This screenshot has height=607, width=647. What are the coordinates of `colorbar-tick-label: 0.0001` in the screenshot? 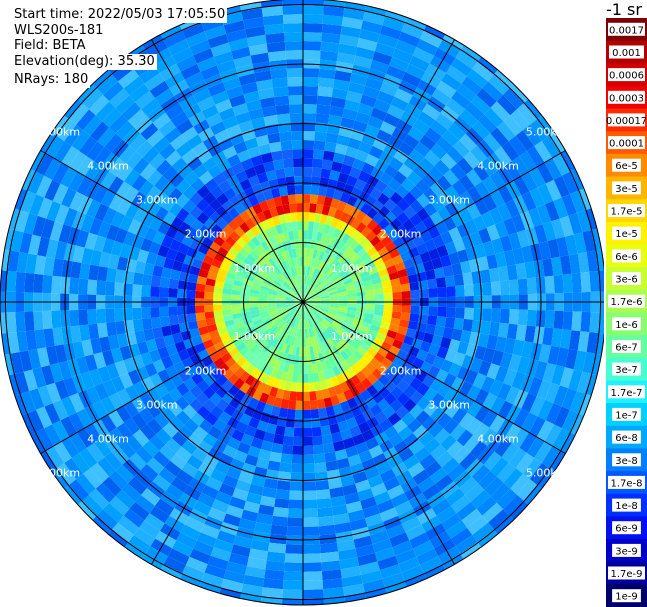 It's located at (626, 144).